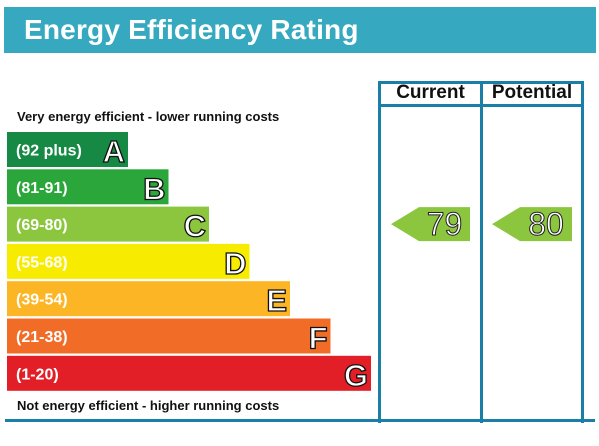  I want to click on current-rating-arrow, so click(430, 224).